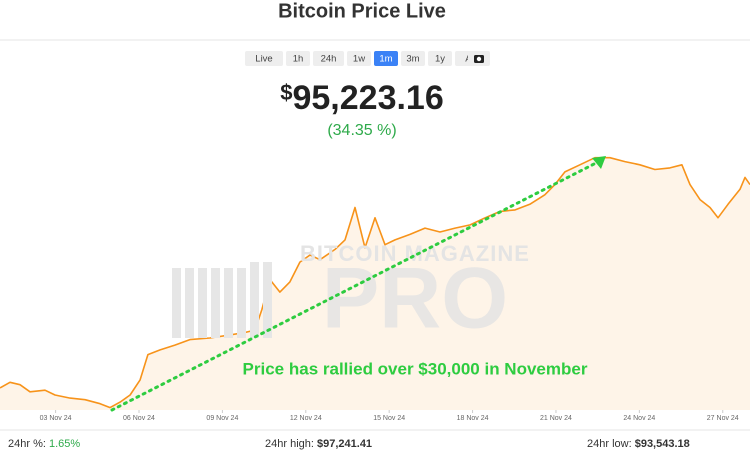  I want to click on footer-change: 24hr %: 1.65%, so click(44, 444).